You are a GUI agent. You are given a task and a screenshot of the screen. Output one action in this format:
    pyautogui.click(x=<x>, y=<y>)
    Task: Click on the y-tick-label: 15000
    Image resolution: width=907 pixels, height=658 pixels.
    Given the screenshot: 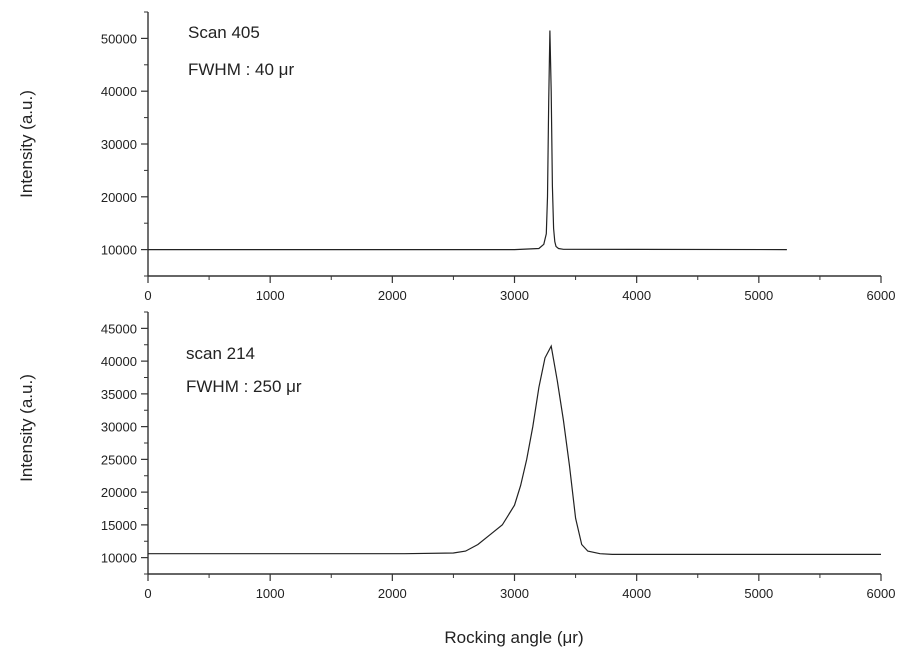 What is the action you would take?
    pyautogui.click(x=119, y=525)
    